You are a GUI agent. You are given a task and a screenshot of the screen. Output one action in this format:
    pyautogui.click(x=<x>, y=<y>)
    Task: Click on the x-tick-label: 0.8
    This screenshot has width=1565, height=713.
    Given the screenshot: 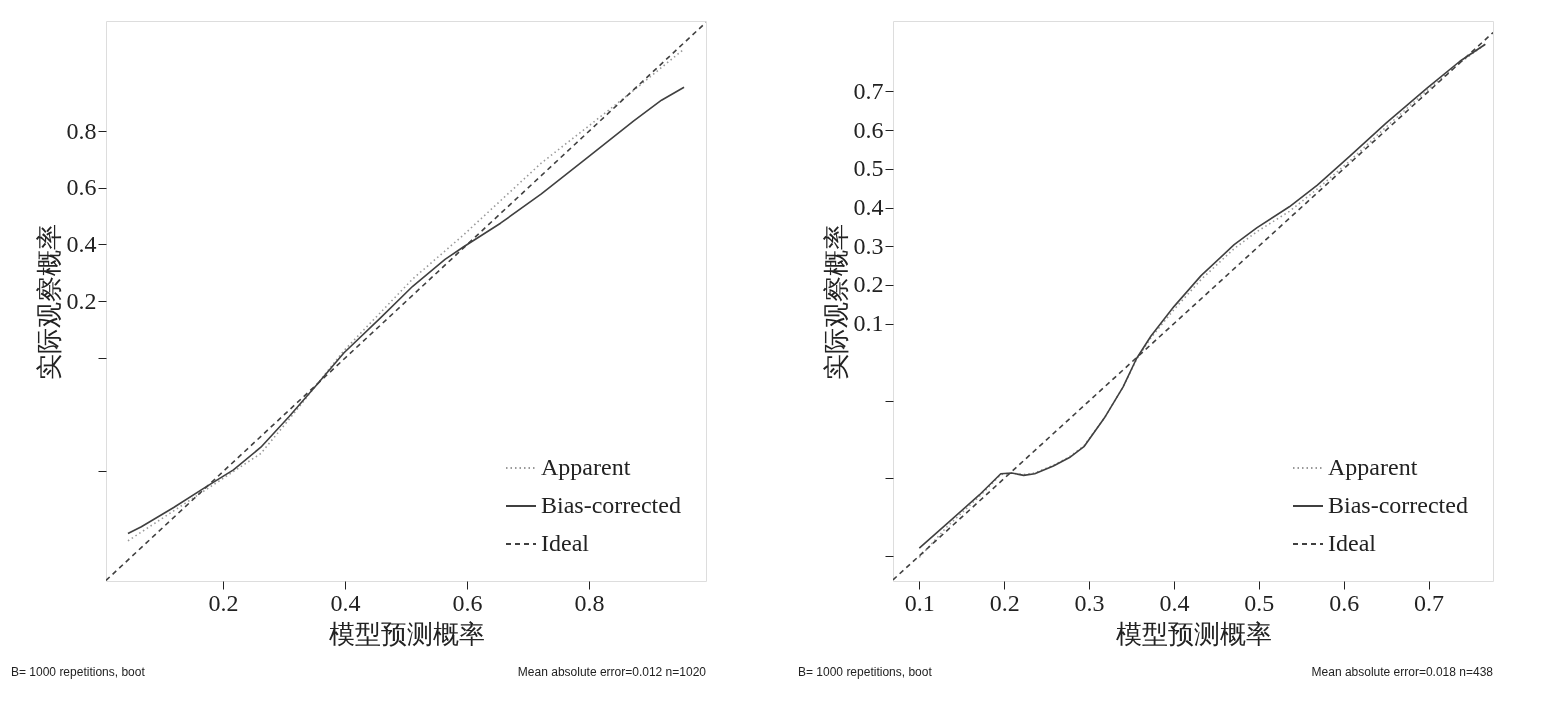 What is the action you would take?
    pyautogui.click(x=589, y=602)
    